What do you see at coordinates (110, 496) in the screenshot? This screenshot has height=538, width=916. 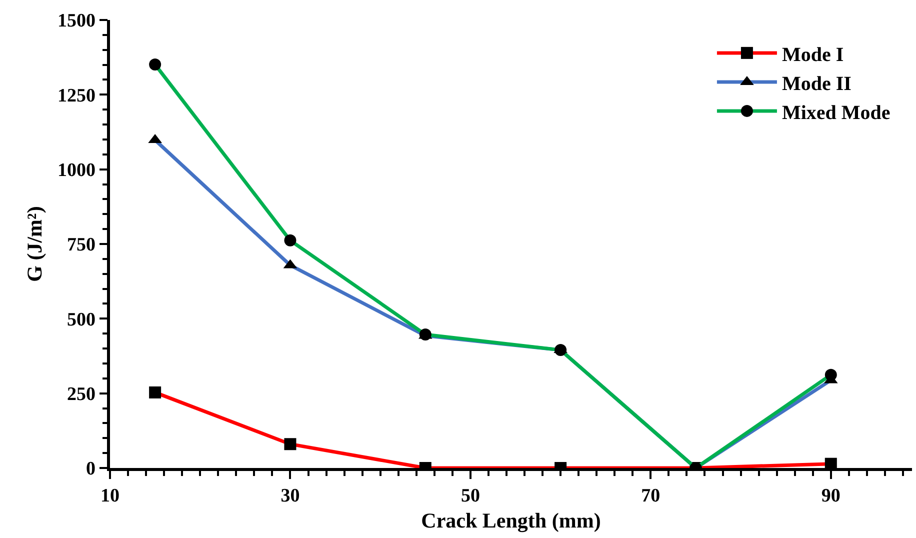 I see `x-tick-label: 10` at bounding box center [110, 496].